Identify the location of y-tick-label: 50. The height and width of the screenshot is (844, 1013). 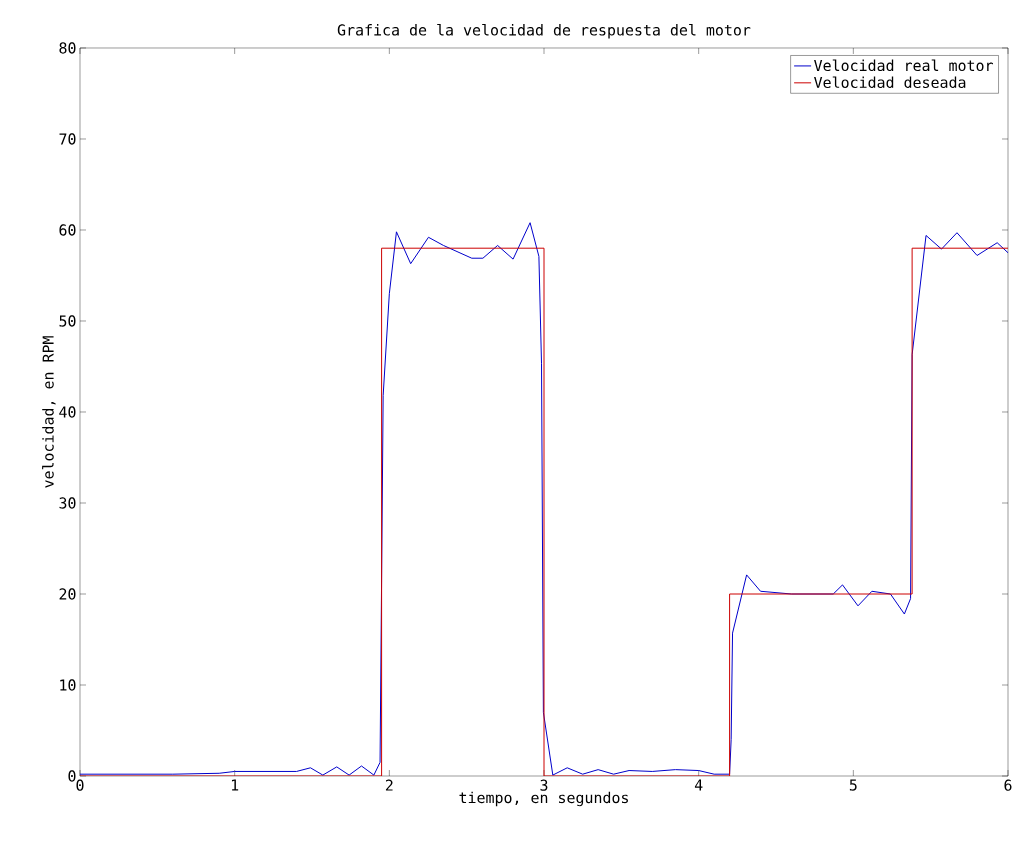
(67, 321).